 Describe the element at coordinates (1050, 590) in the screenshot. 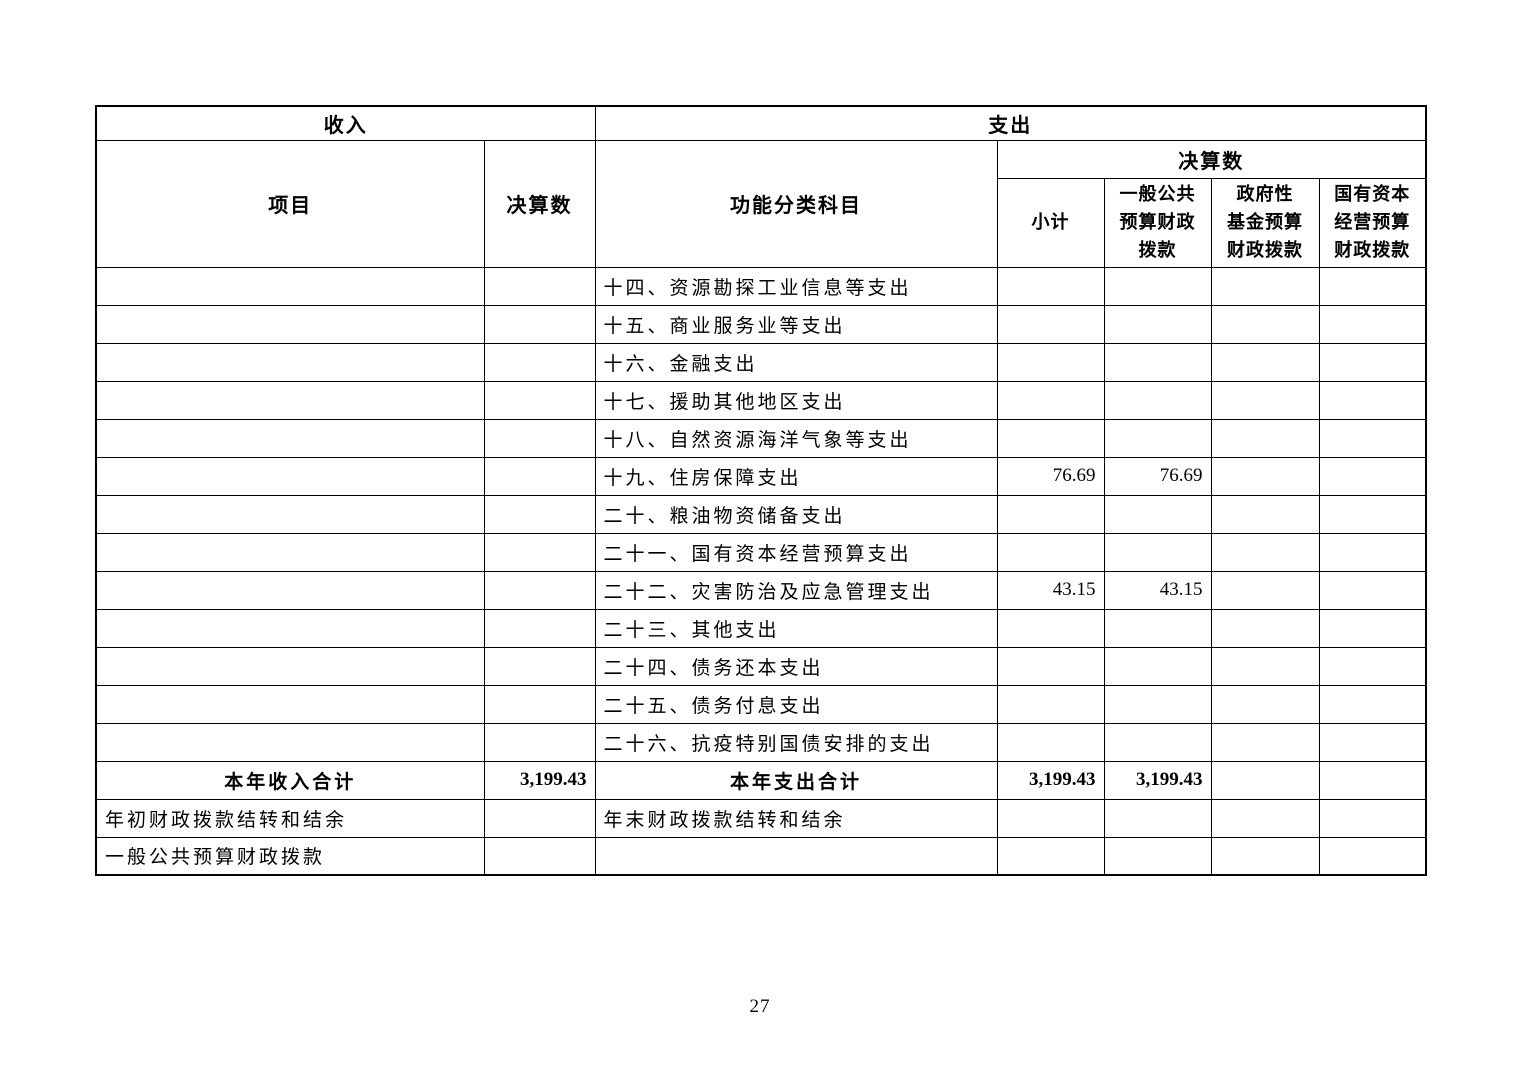

I see `subtotal-value-cell: 43.15` at that location.